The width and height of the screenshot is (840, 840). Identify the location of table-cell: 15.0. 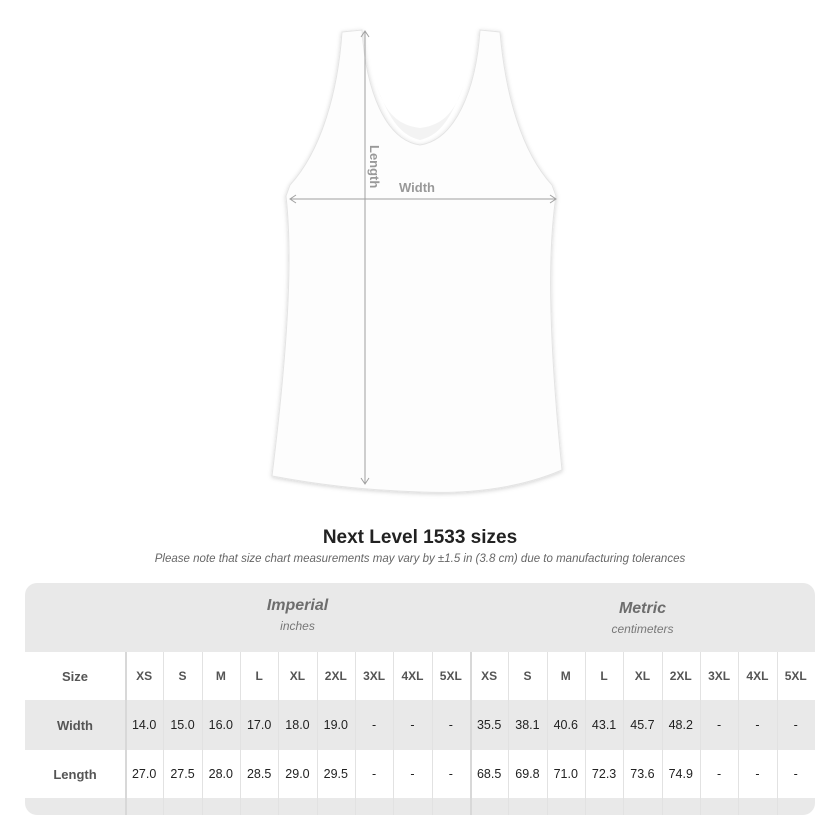
(182, 725).